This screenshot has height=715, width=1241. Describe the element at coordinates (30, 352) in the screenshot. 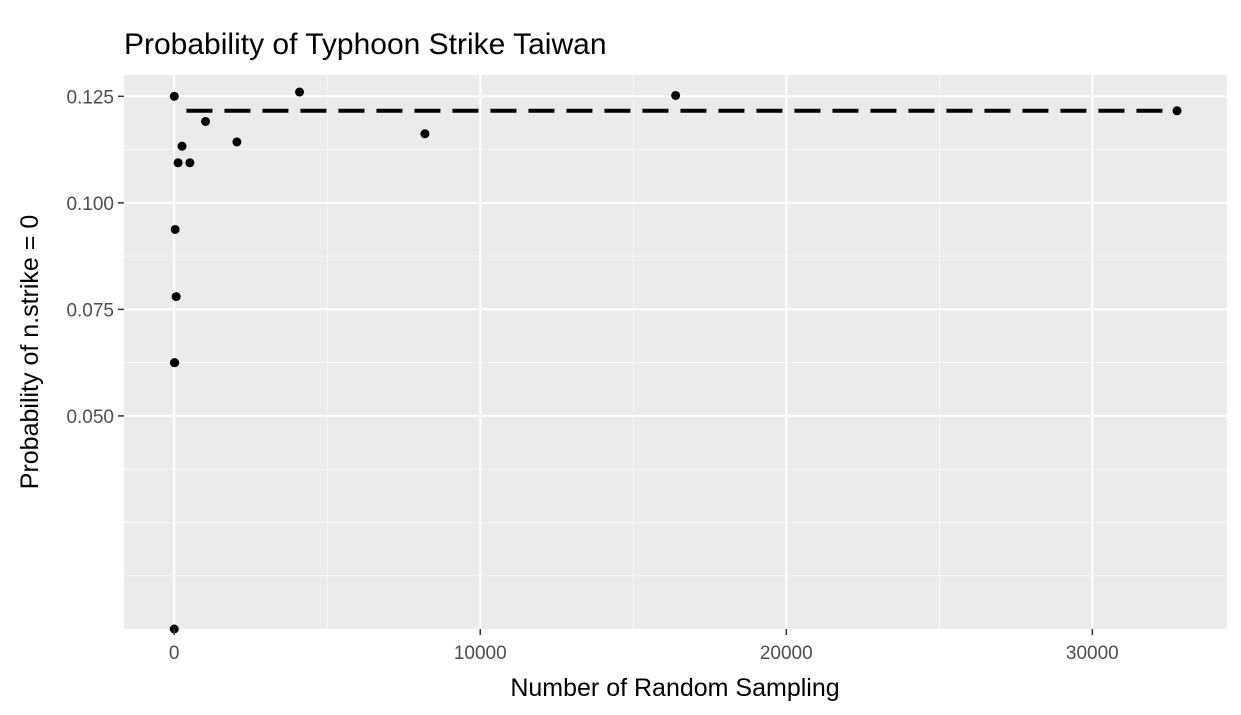

I see `y-axis-title: Probability of n.strike = 0` at that location.